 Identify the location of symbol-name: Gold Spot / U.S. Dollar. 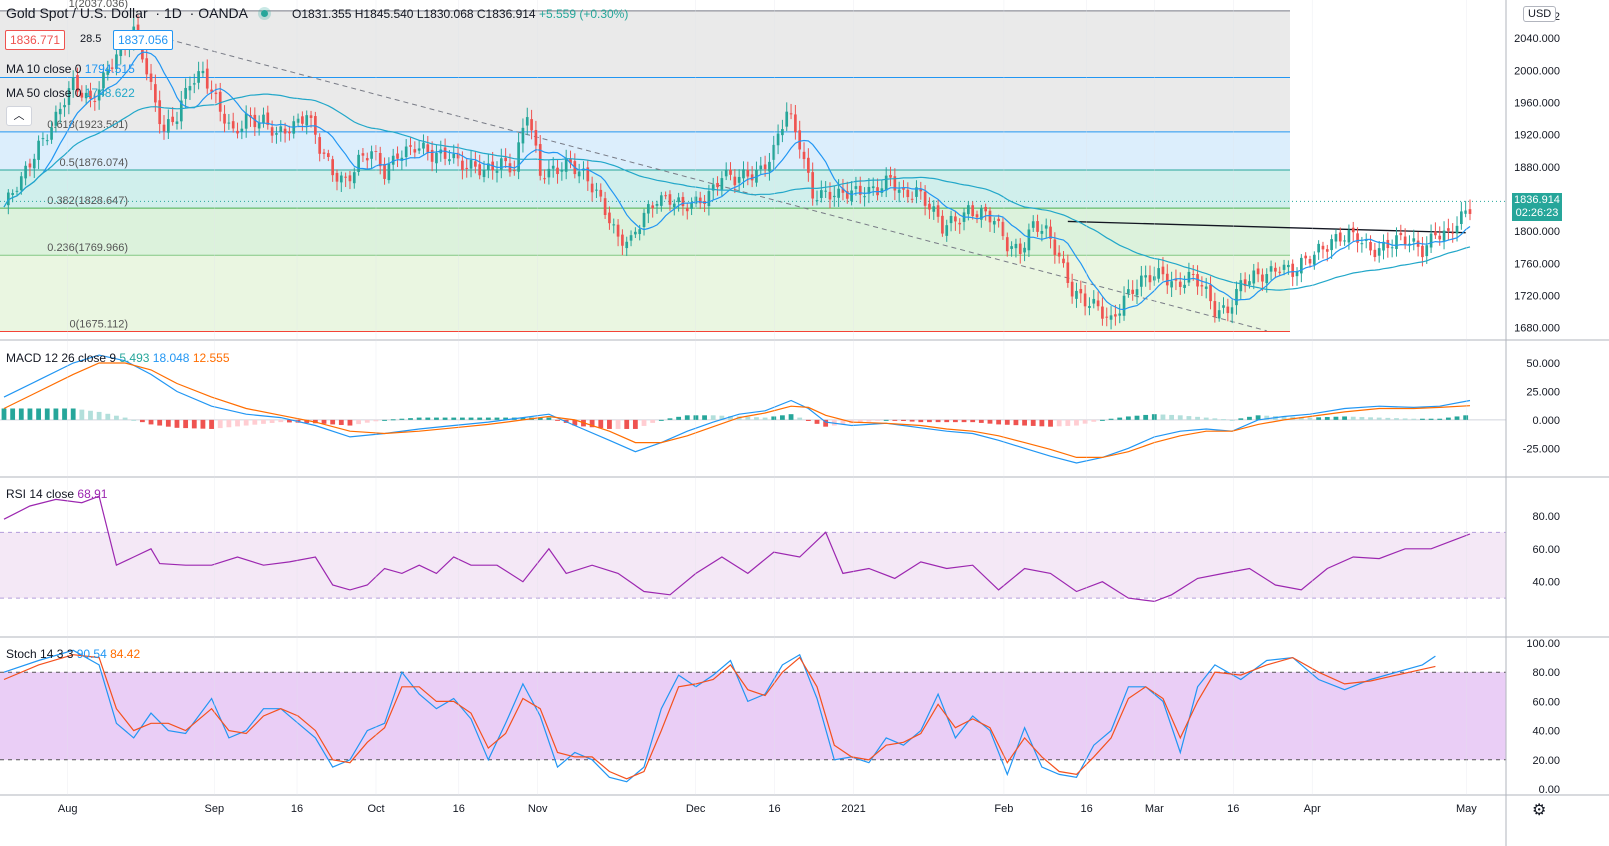
(77, 13).